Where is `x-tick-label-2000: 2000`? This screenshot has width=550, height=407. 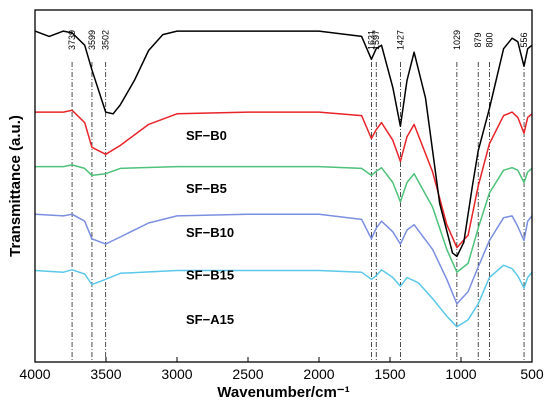
x-tick-label-2000: 2000 is located at coordinates (318, 374).